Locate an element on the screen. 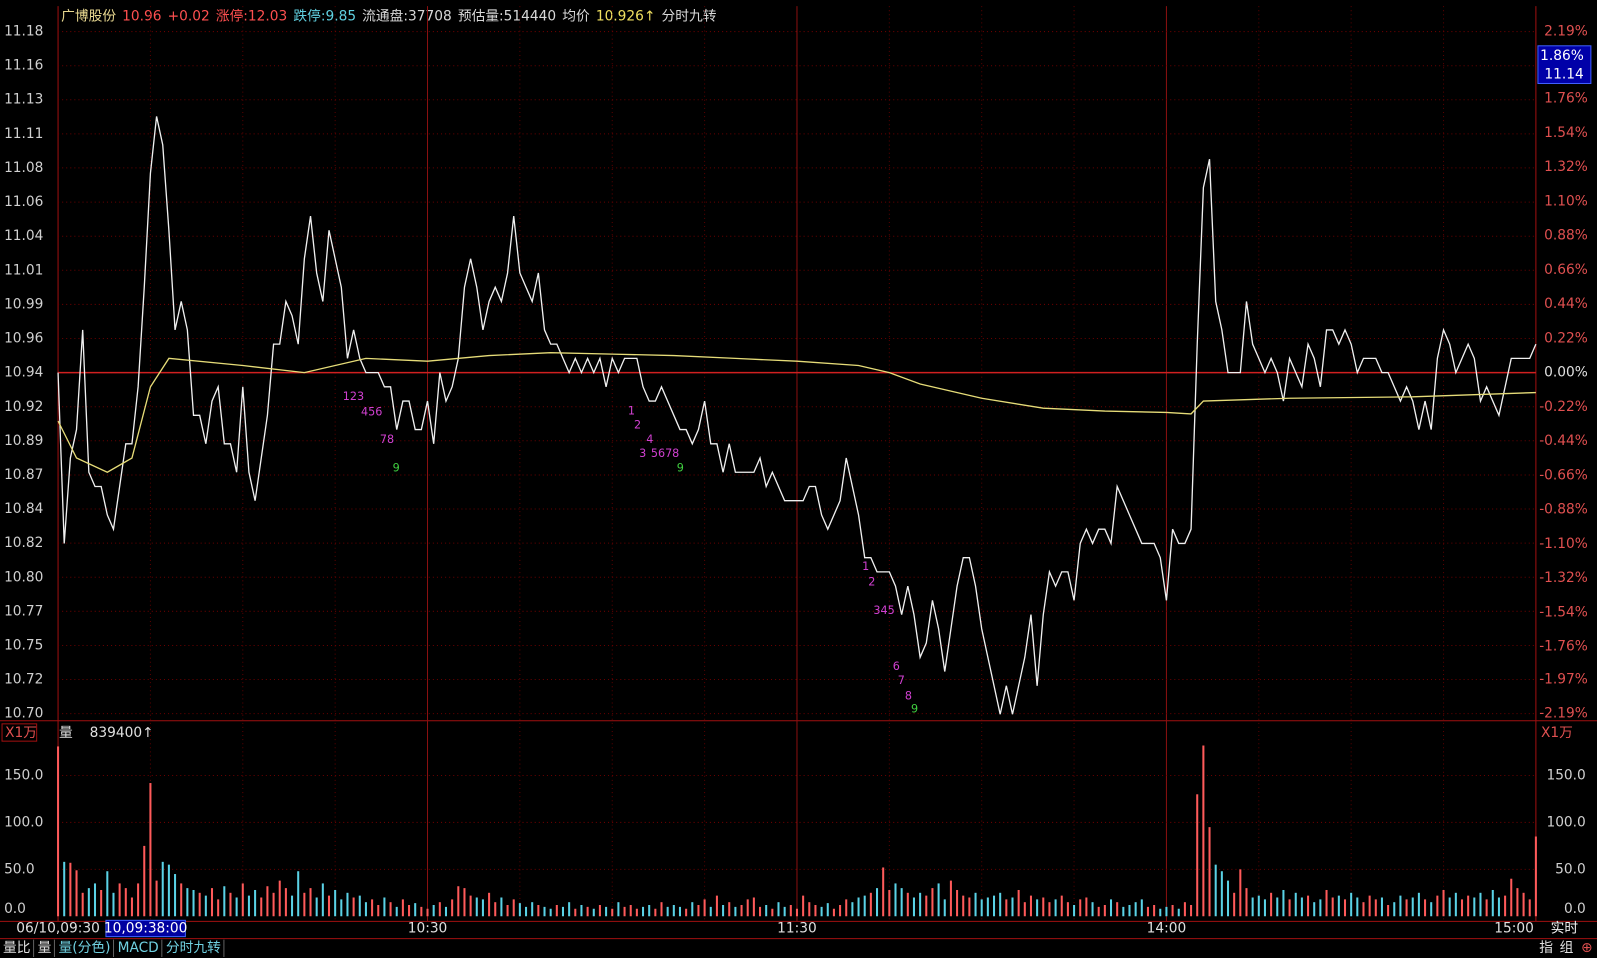  tab: MACD is located at coordinates (138, 948).